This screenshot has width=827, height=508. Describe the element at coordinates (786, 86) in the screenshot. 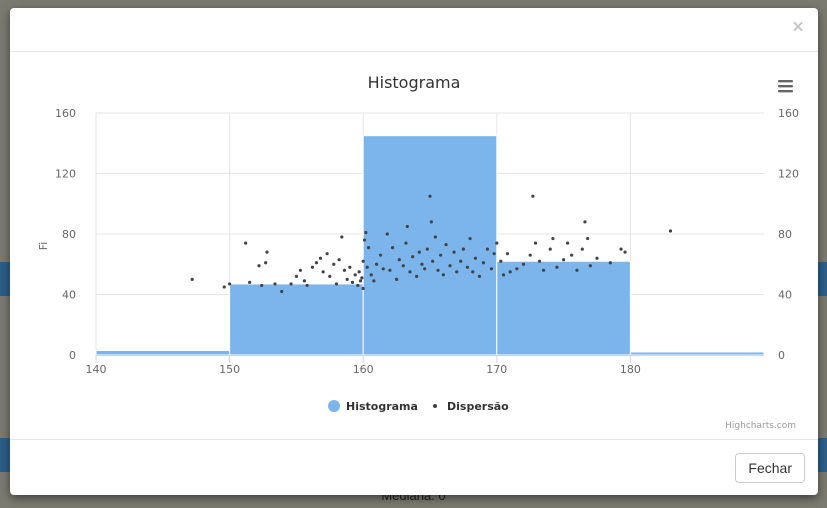

I see `menu-icon` at that location.